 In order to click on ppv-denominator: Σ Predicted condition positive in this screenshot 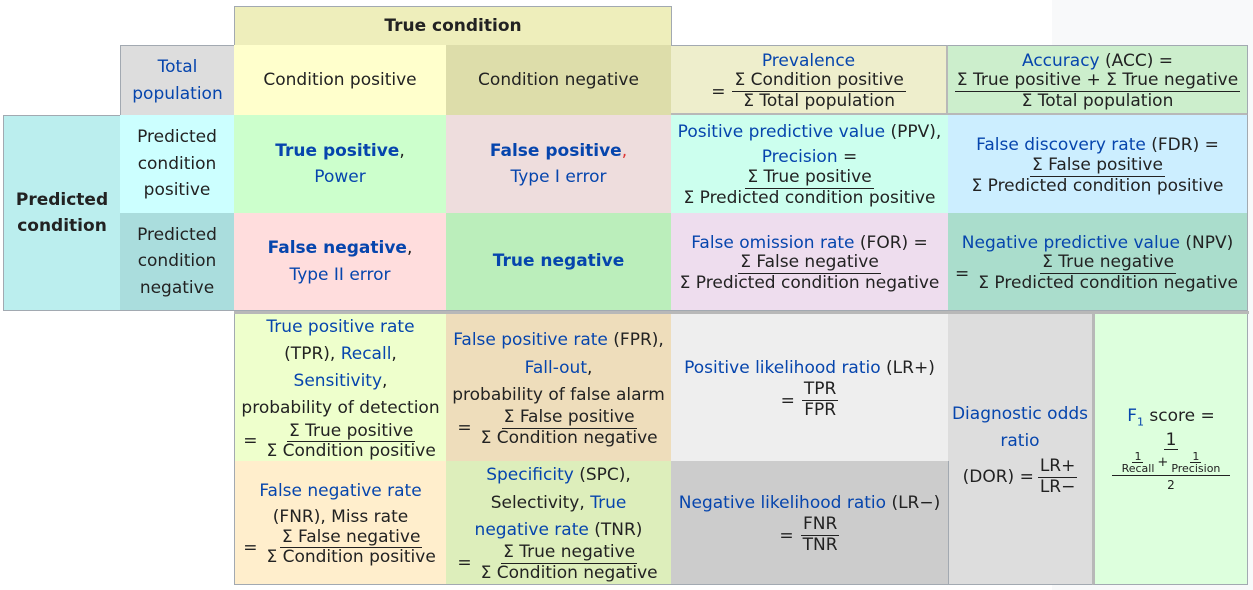, I will do `click(809, 198)`.